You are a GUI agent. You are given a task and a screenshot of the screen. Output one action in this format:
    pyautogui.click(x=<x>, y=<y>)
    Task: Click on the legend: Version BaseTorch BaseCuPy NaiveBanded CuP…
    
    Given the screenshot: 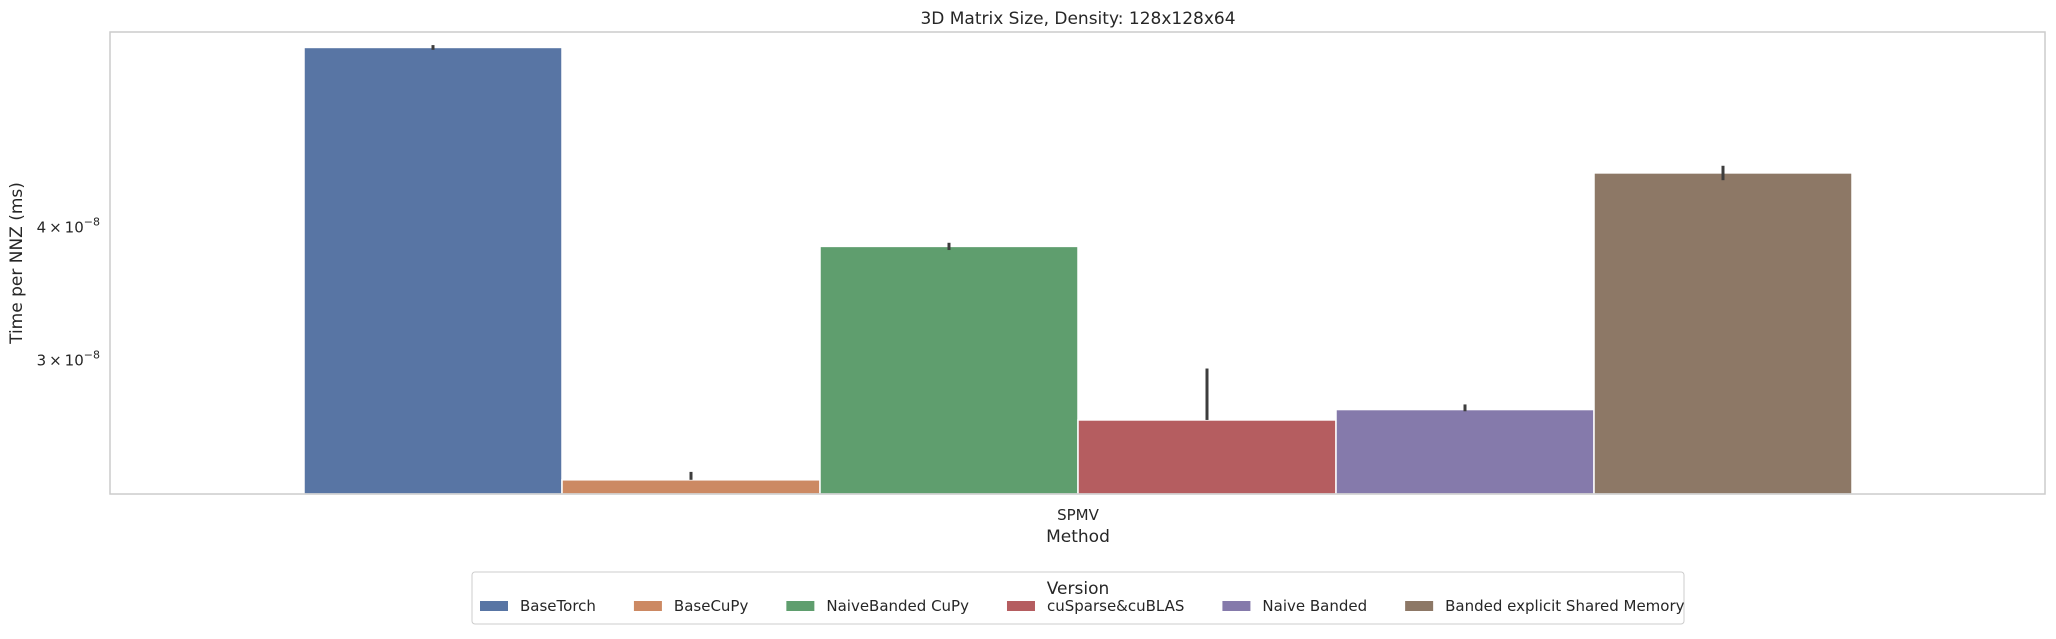 What is the action you would take?
    pyautogui.click(x=1078, y=598)
    